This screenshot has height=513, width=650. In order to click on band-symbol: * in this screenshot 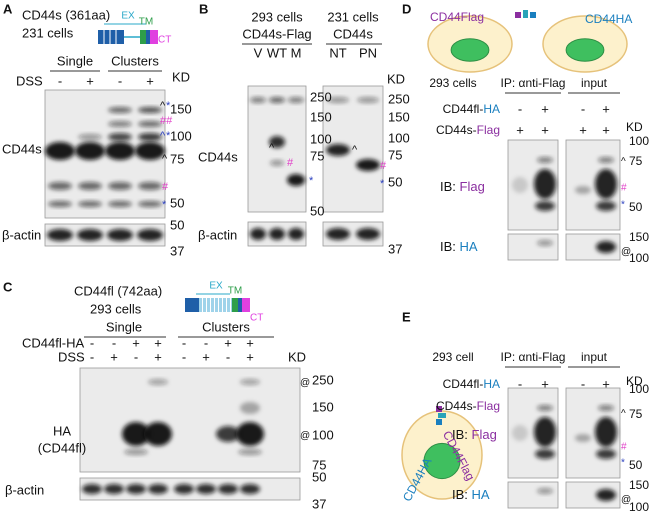, I will do `click(168, 106)`.